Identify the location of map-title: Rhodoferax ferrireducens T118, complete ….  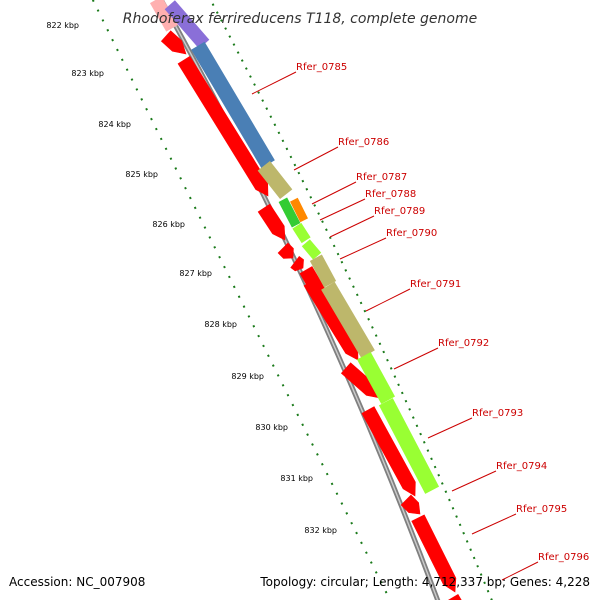
(300, 19).